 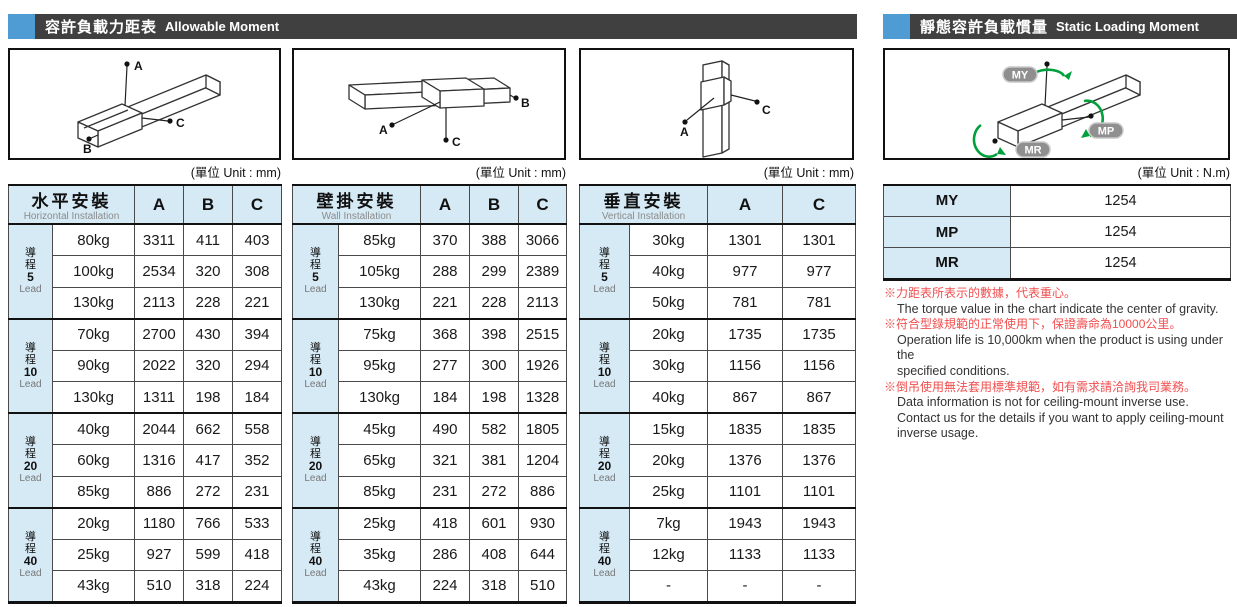 What do you see at coordinates (1085, 133) in the screenshot?
I see `mp-arrowhead` at bounding box center [1085, 133].